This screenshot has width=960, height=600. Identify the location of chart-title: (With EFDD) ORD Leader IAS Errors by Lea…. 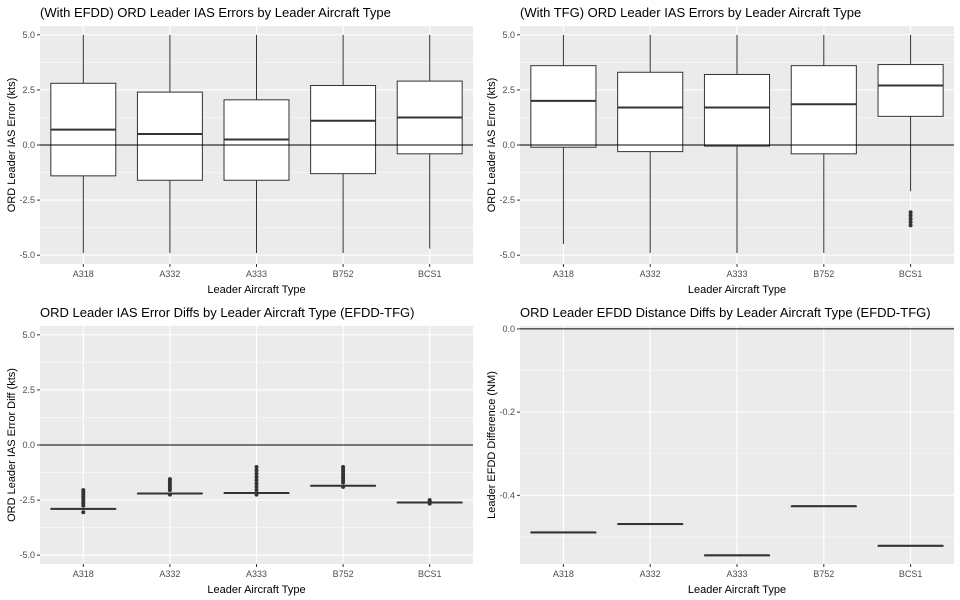
(215, 12).